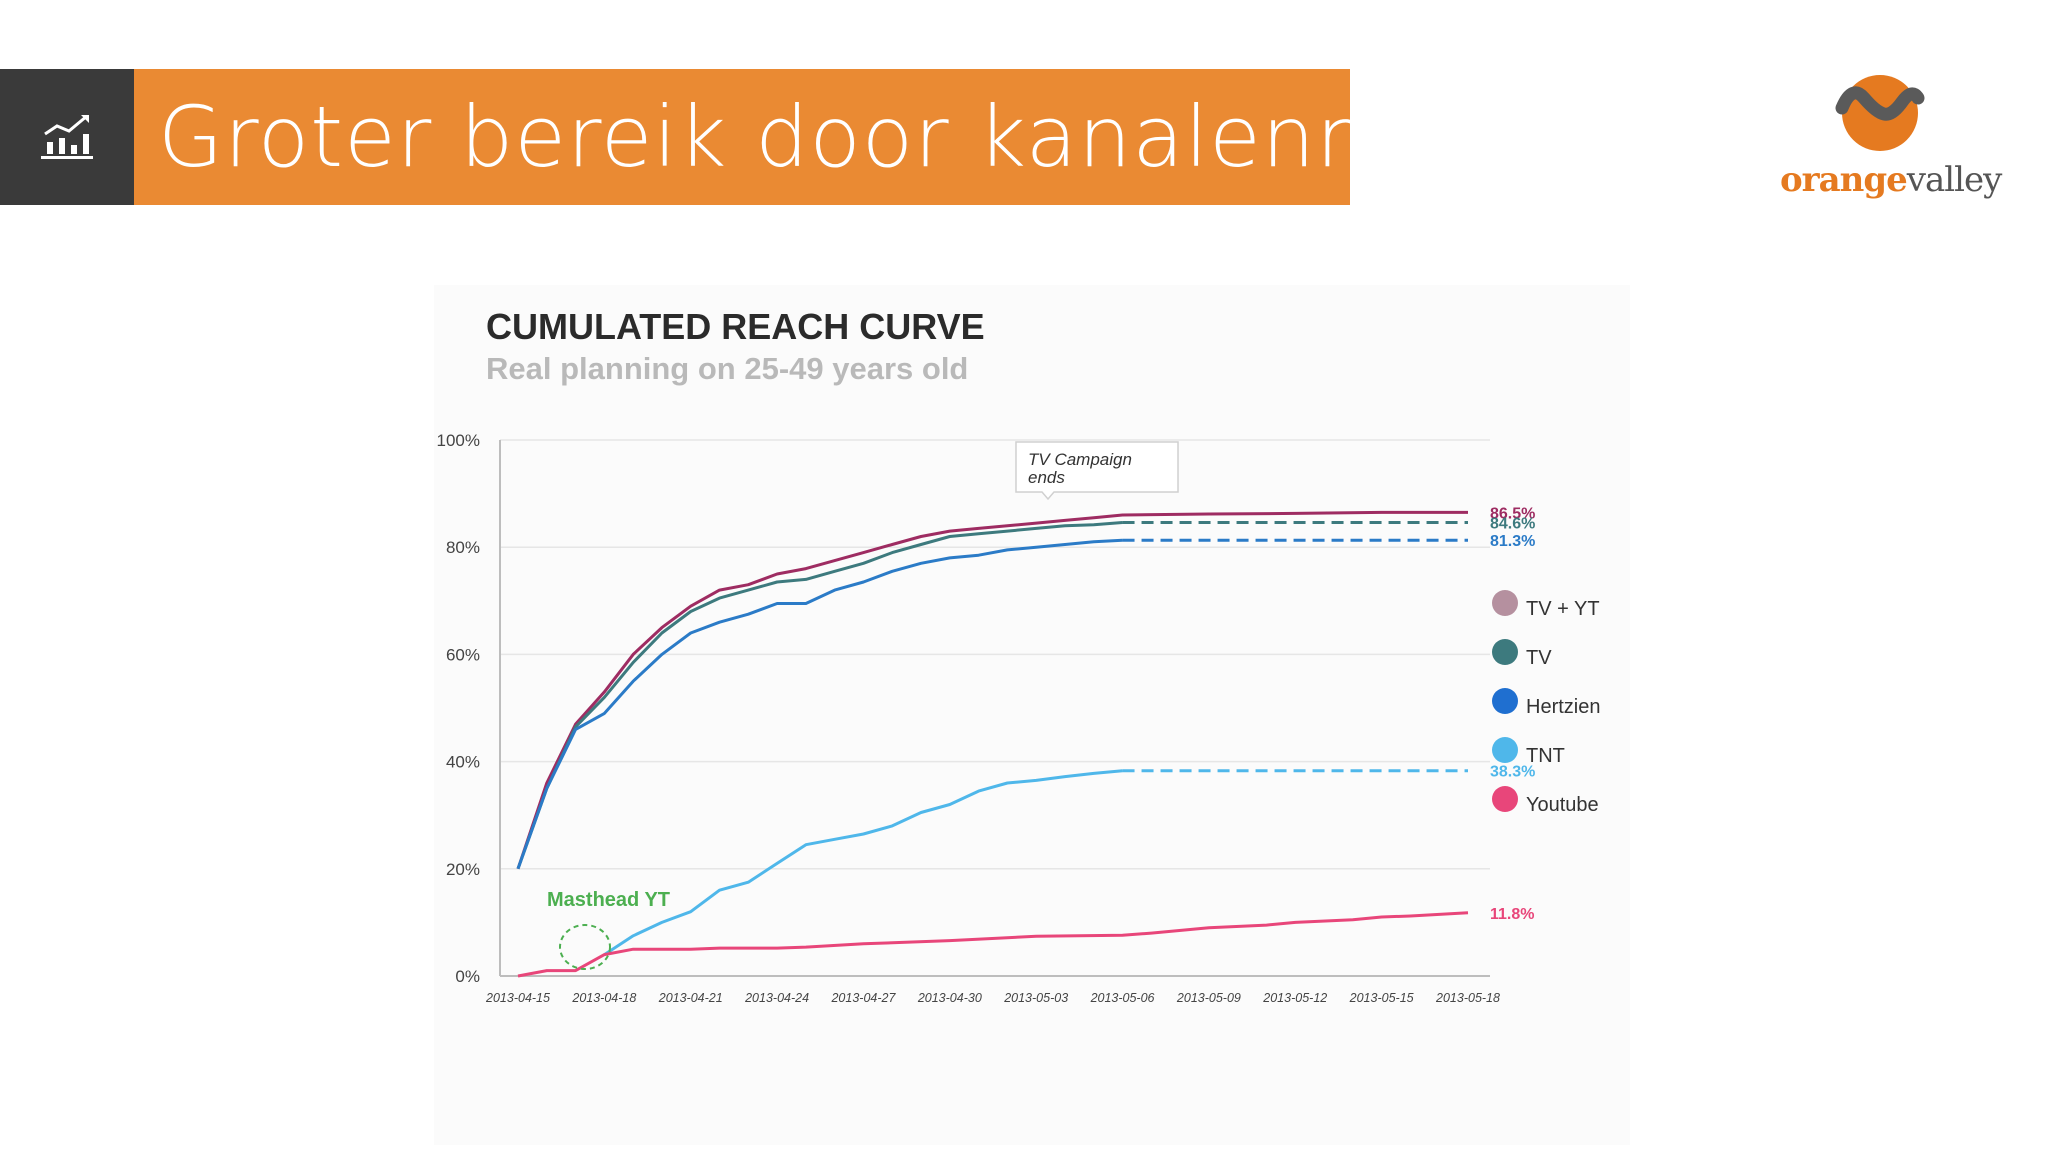 The width and height of the screenshot is (2048, 1152). What do you see at coordinates (1891, 180) in the screenshot?
I see `logo-wordmark: orangevalley` at bounding box center [1891, 180].